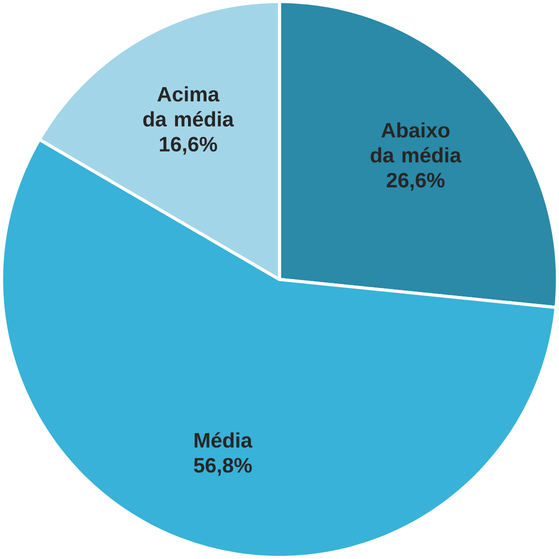 The image size is (559, 559). I want to click on data-label: 56,8%, so click(223, 467).